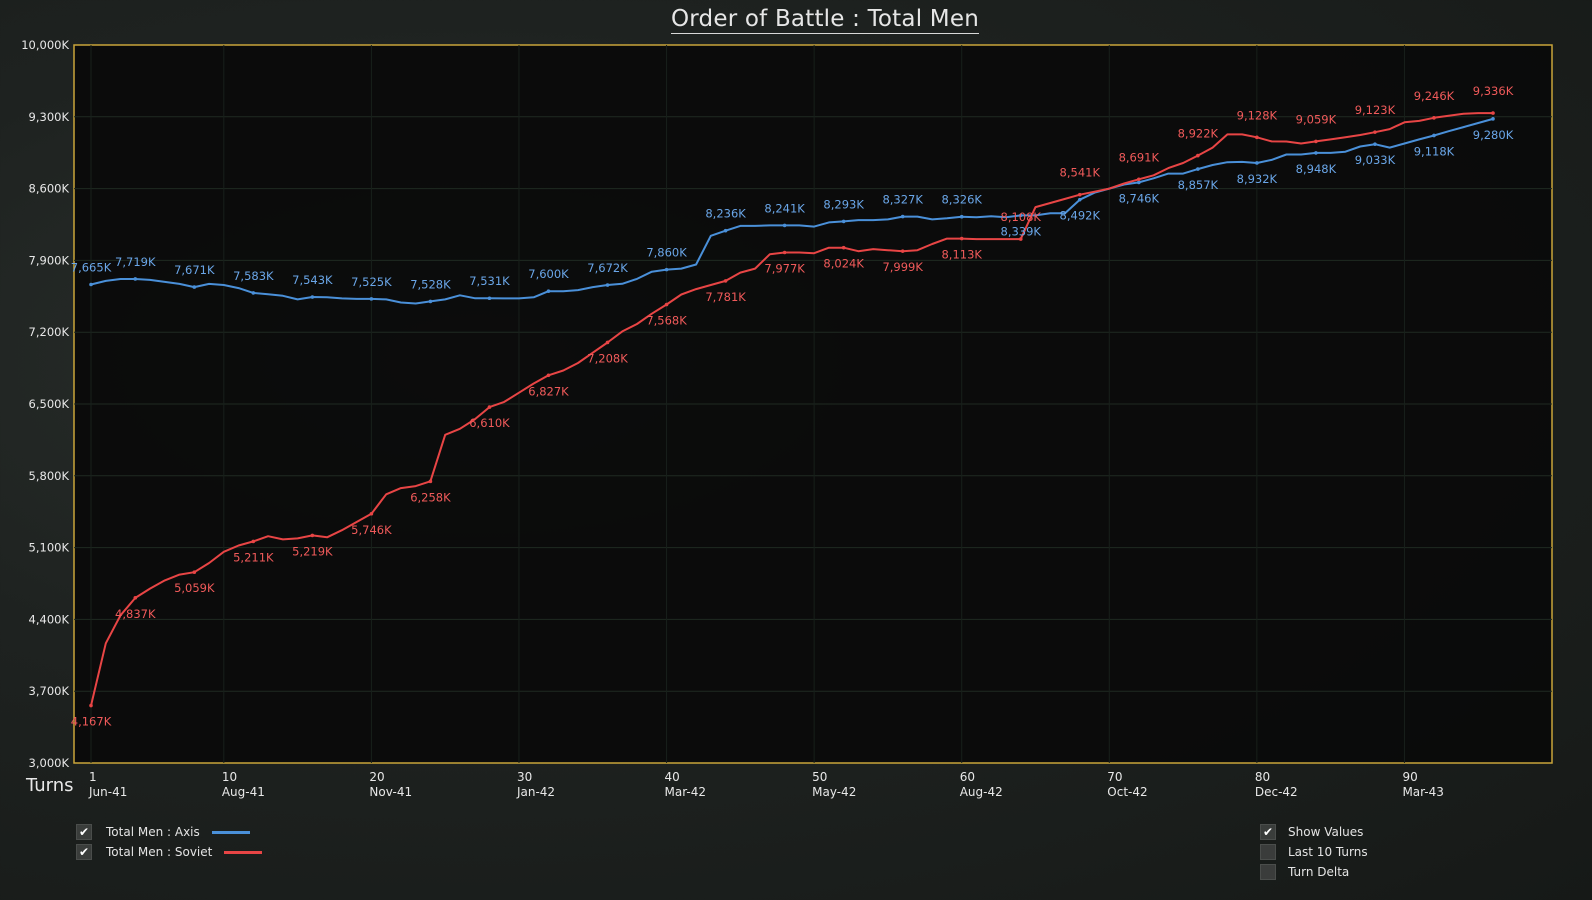 This screenshot has height=900, width=1592. What do you see at coordinates (725, 297) in the screenshot?
I see `soviet-data-label: 7,781K` at bounding box center [725, 297].